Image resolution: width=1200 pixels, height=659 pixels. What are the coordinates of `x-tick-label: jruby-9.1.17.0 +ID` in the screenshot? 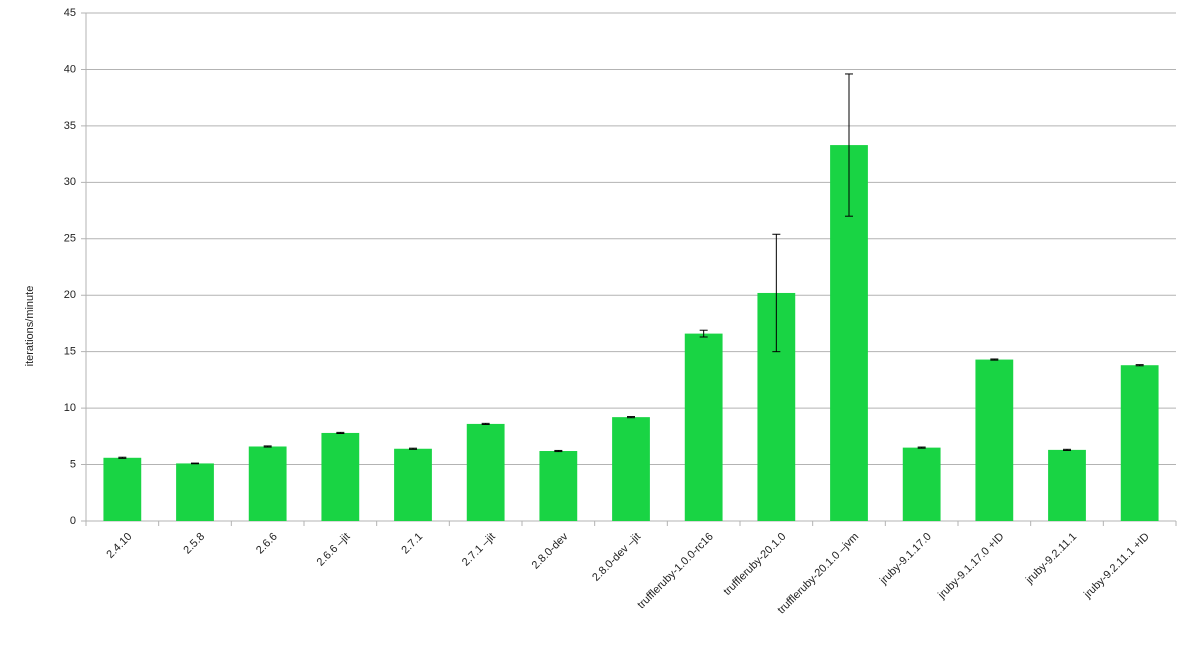 It's located at (970, 566).